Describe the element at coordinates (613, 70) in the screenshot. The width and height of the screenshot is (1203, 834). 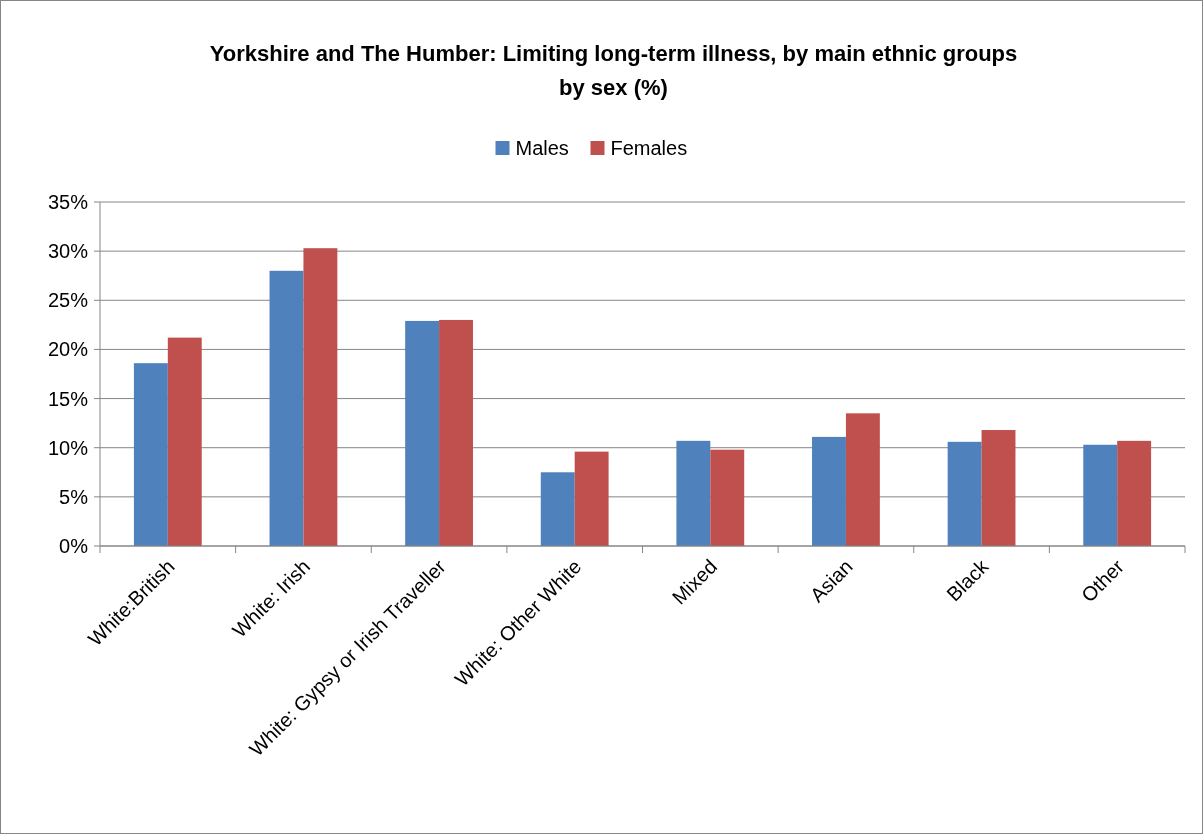
I see `chart-title: Yorkshire and The Humber: Limiting long-term illness, by main ethnic groups by sex (%)` at that location.